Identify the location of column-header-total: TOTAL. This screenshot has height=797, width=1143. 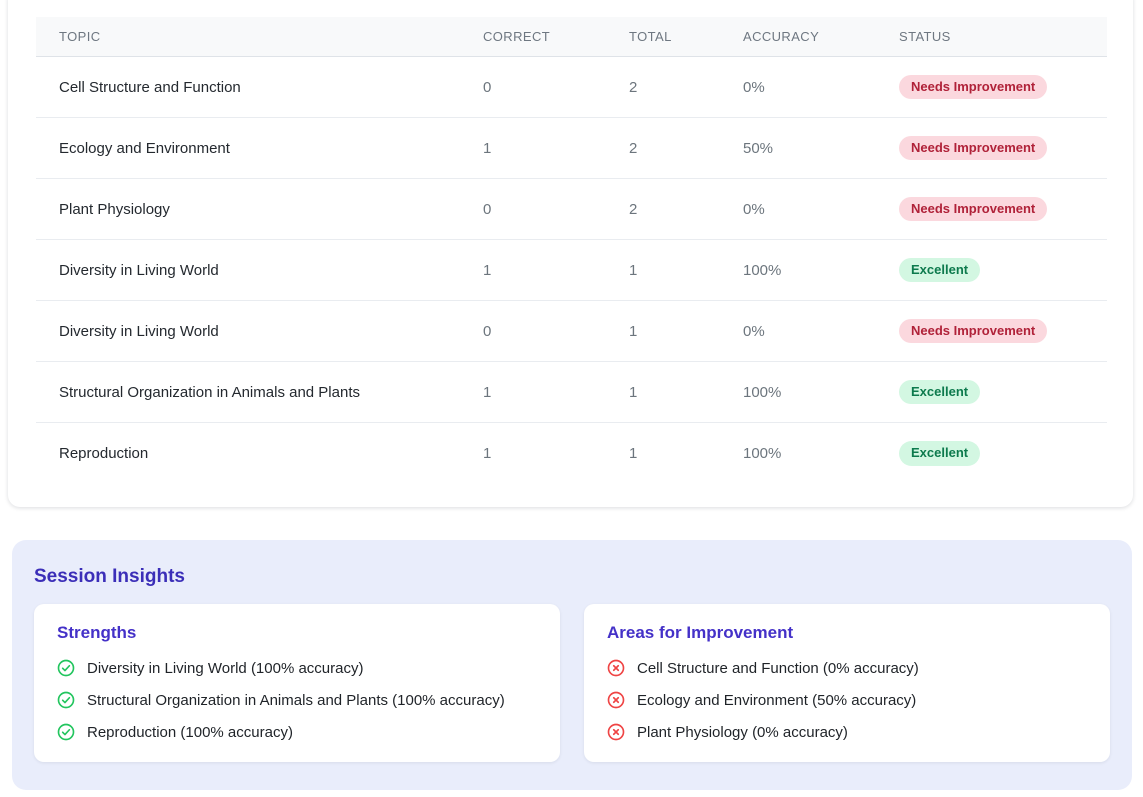
(650, 36).